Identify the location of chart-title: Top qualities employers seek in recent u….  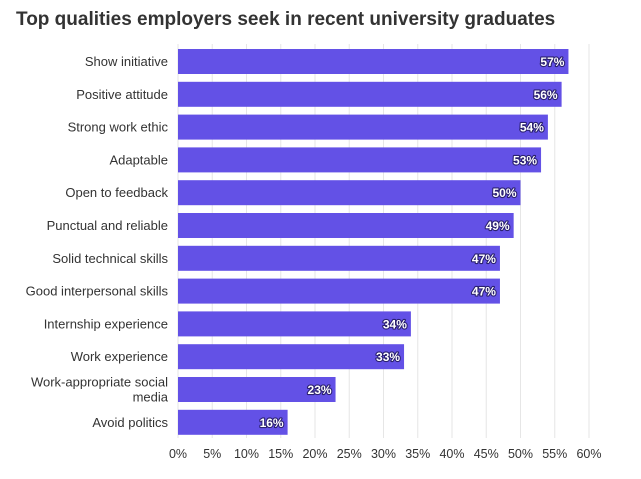
(286, 19).